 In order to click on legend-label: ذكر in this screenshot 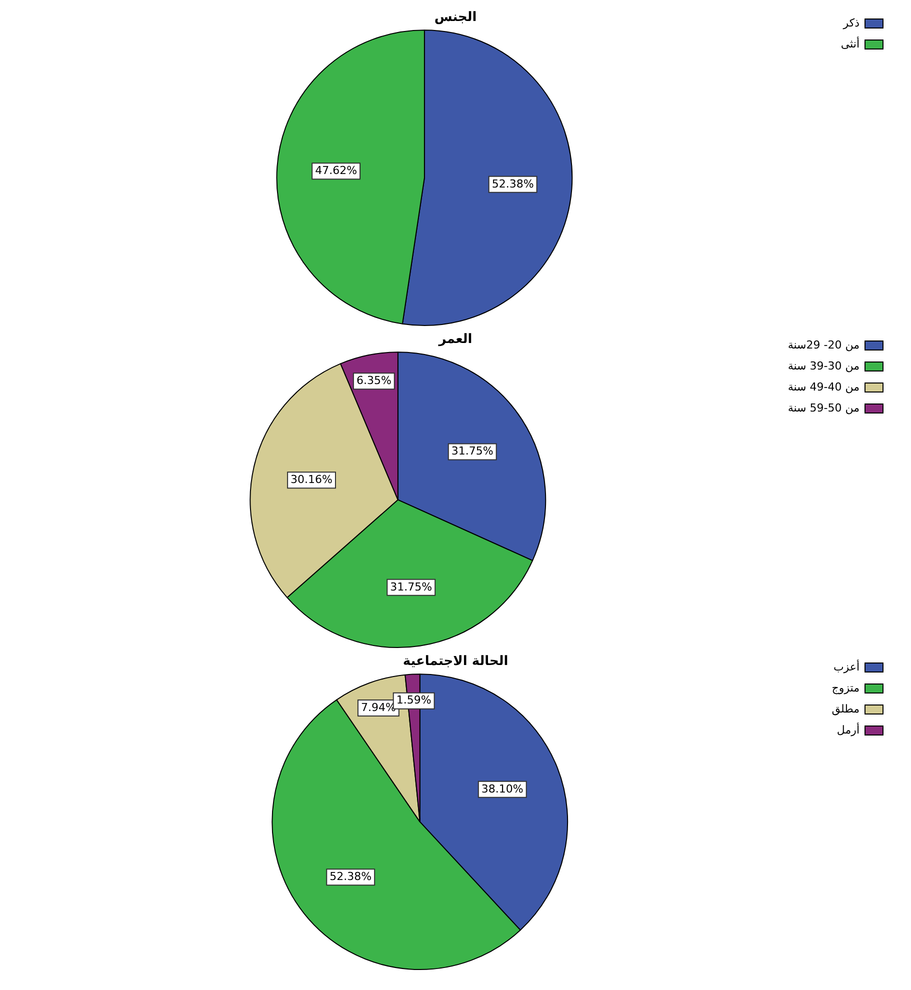, I will do `click(851, 23)`.